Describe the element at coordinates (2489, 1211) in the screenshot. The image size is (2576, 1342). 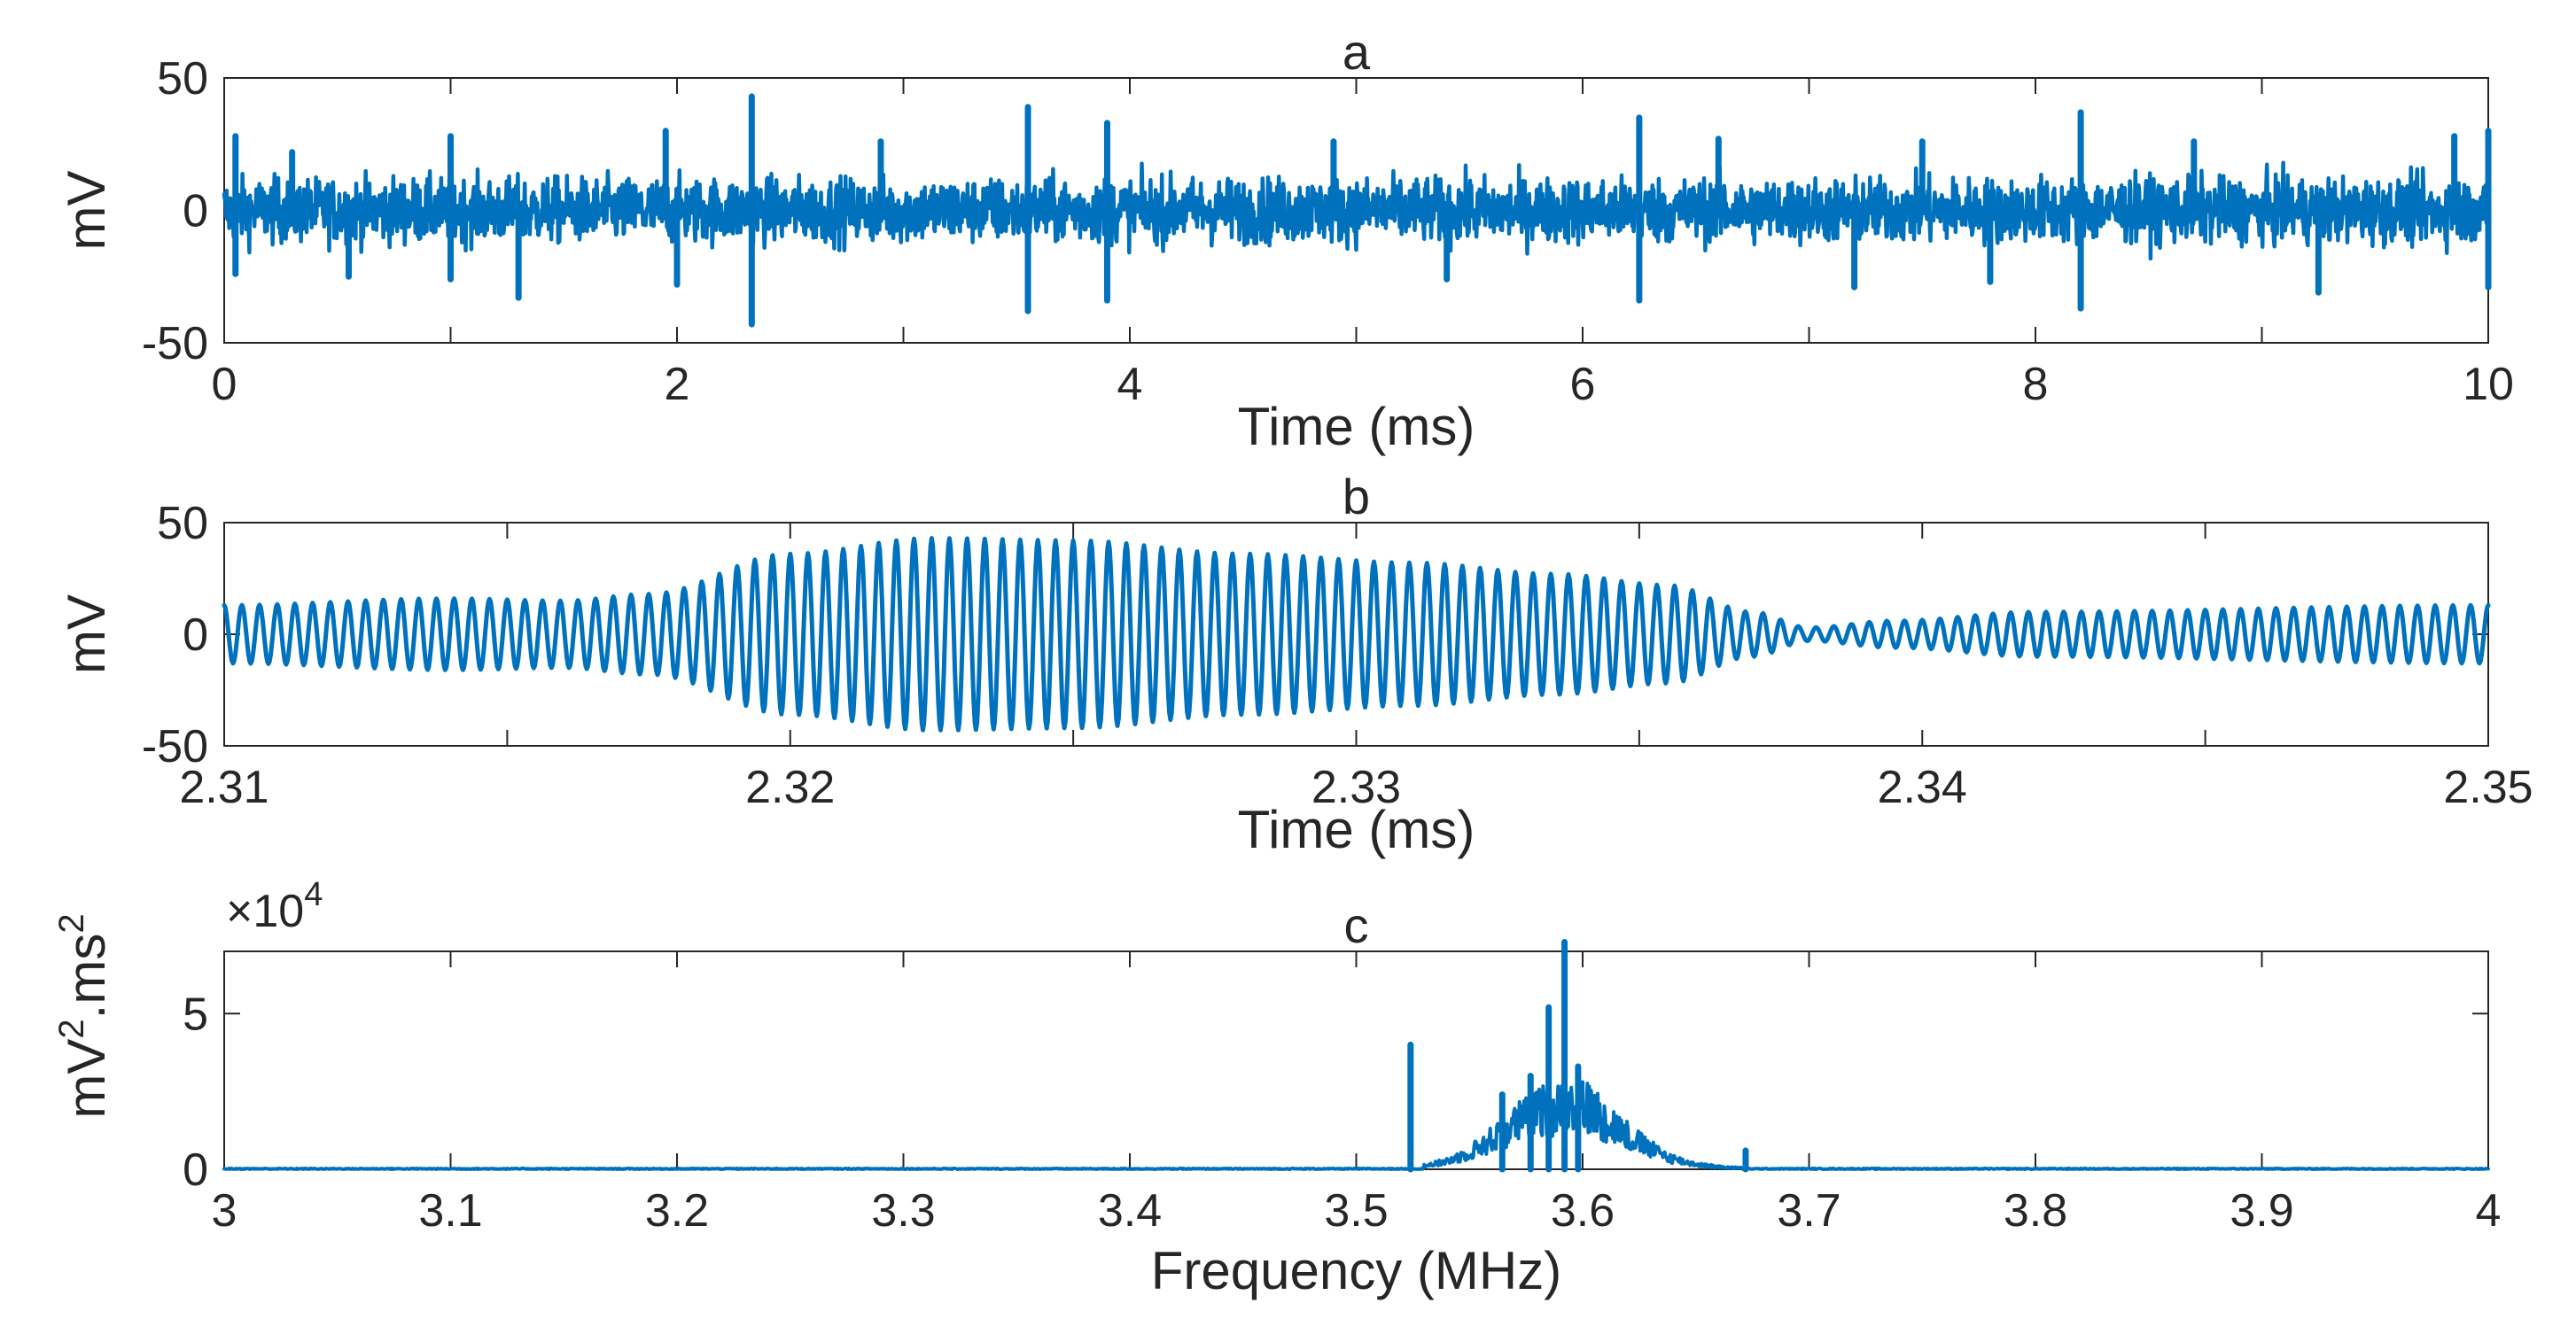
I see `x-tick-label-c: 4` at that location.